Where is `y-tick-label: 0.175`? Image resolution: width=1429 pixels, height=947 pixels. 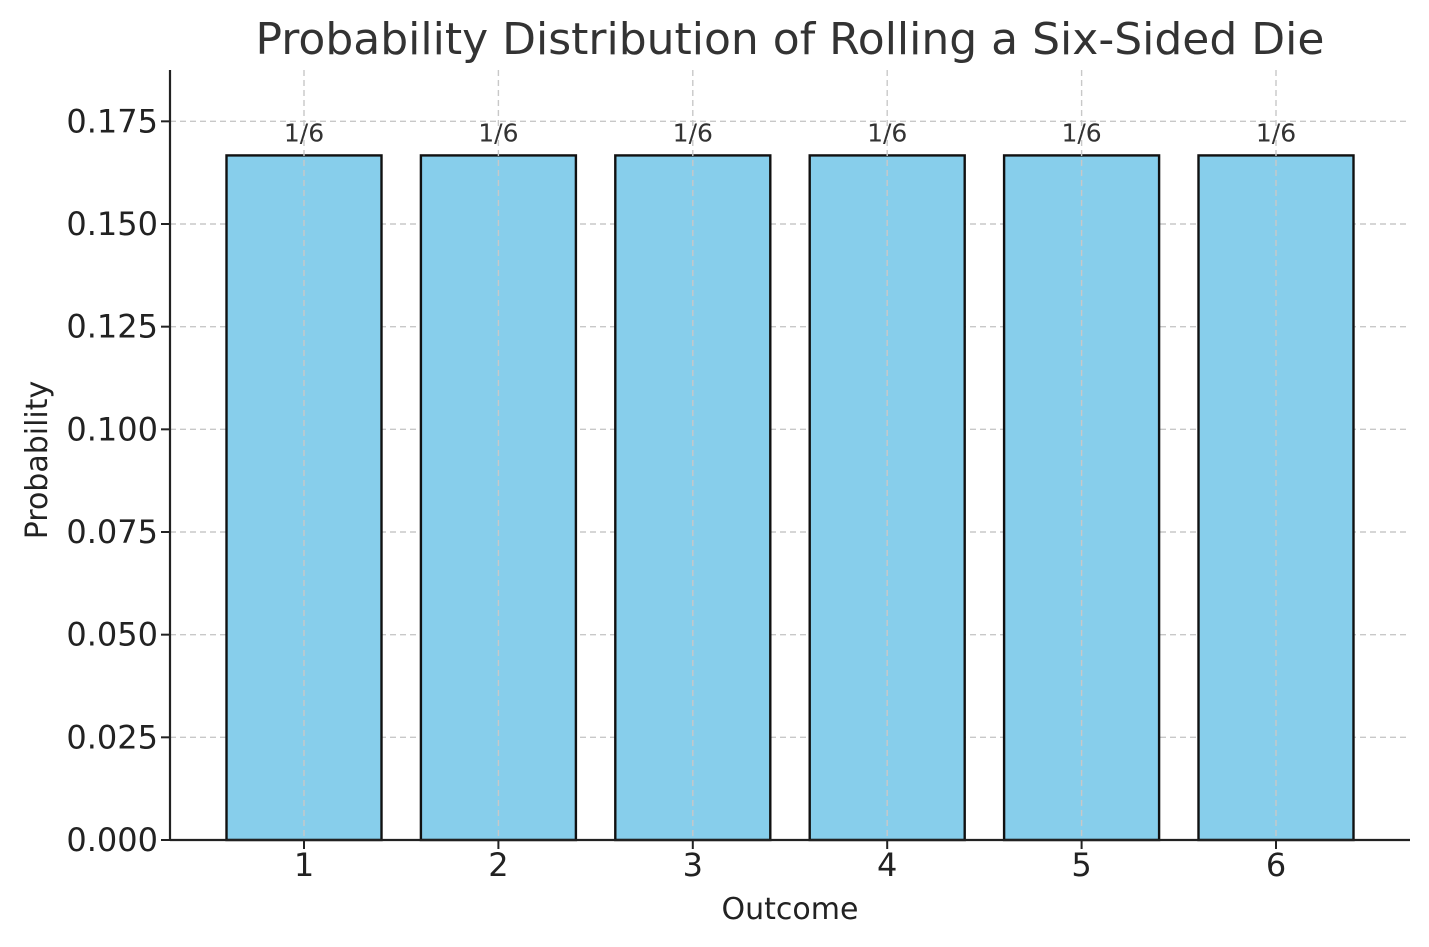 y-tick-label: 0.175 is located at coordinates (112, 121).